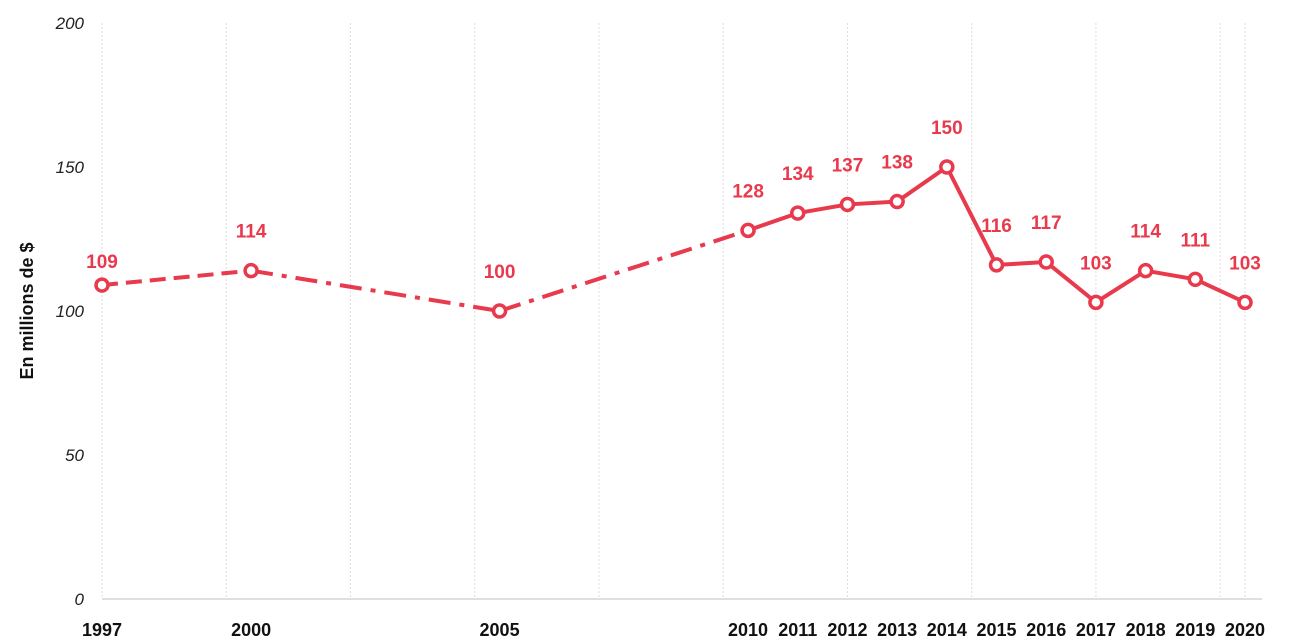  Describe the element at coordinates (500, 272) in the screenshot. I see `data-label: 100` at that location.